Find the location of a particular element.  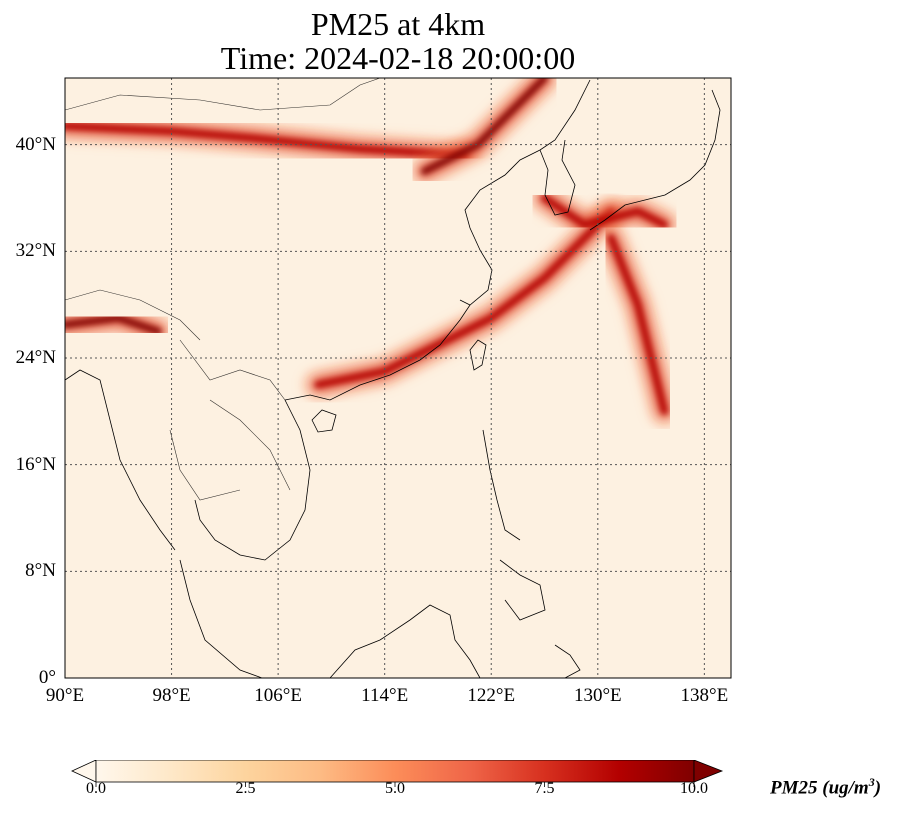

malay-coast is located at coordinates (221, 618).